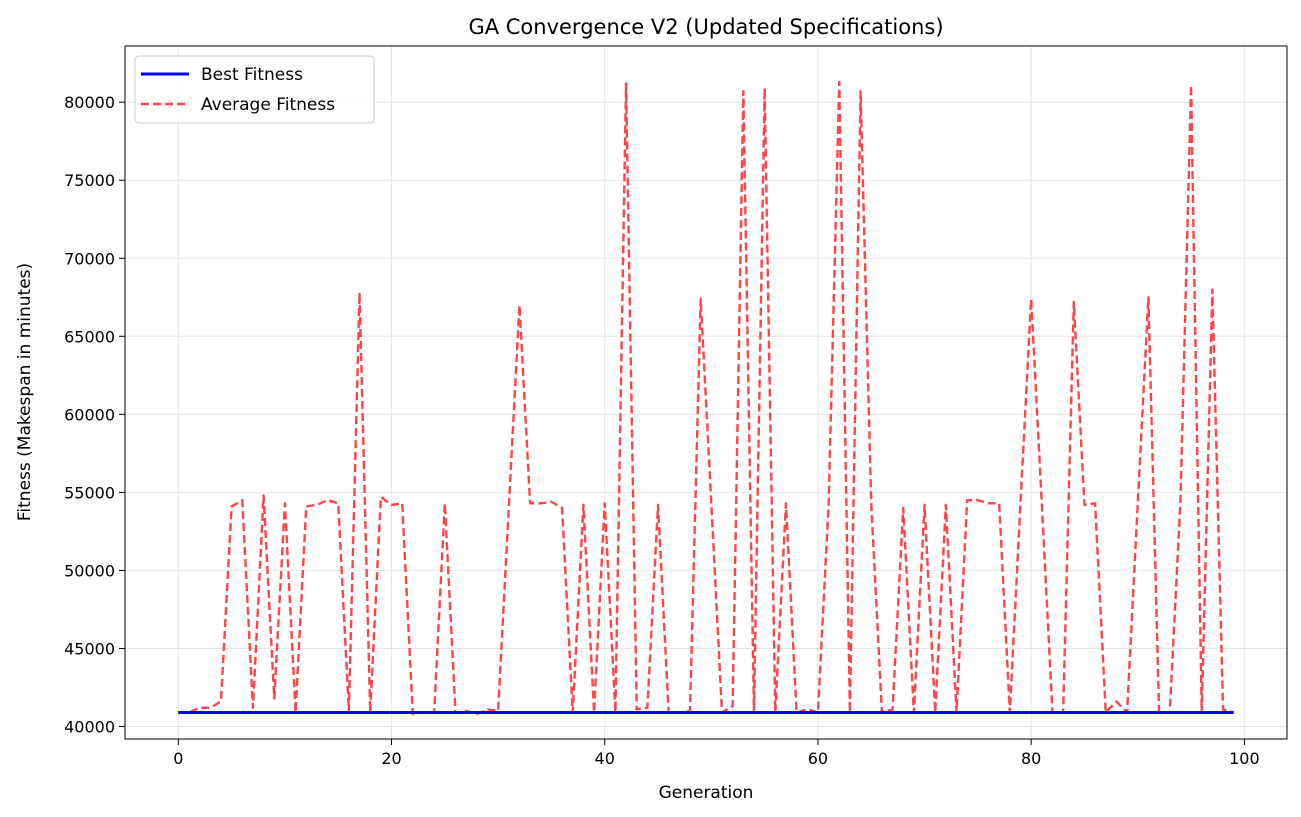 Image resolution: width=1301 pixels, height=817 pixels. I want to click on x-tick-label-1: 20, so click(391, 758).